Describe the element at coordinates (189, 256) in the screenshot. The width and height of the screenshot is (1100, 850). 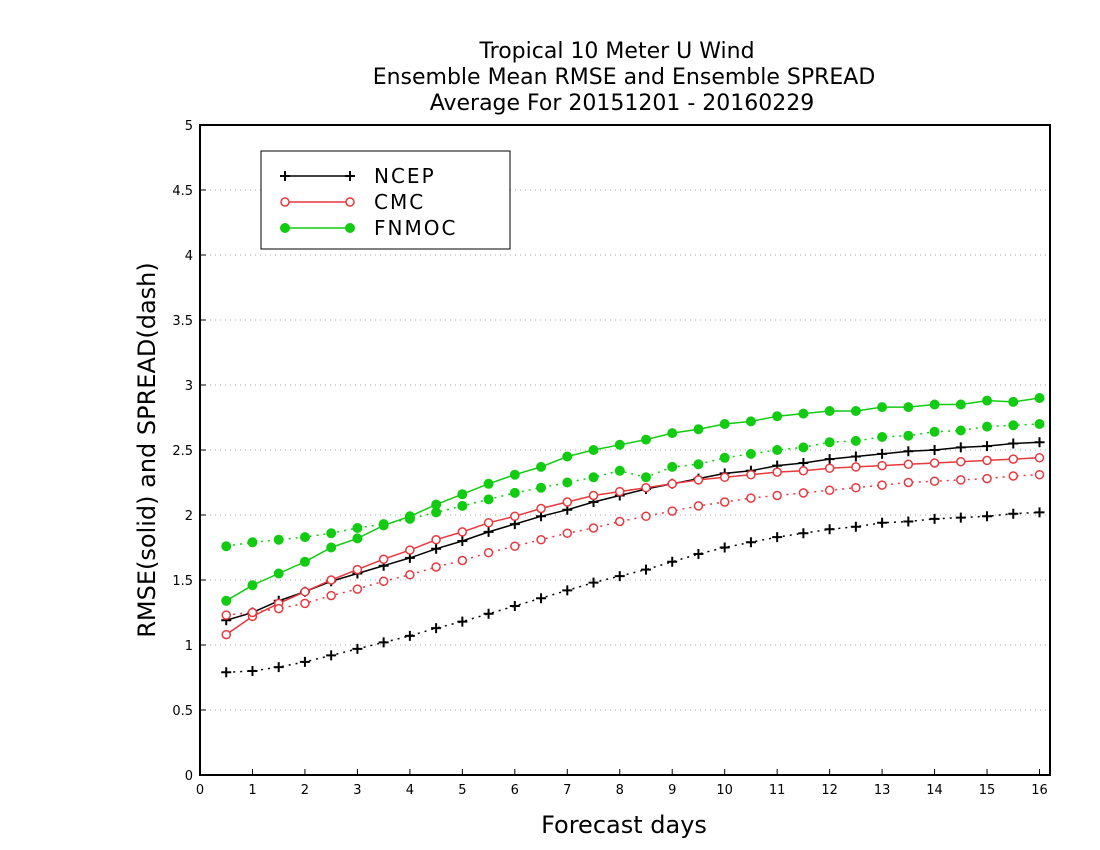
I see `y-tick-label: 4` at that location.